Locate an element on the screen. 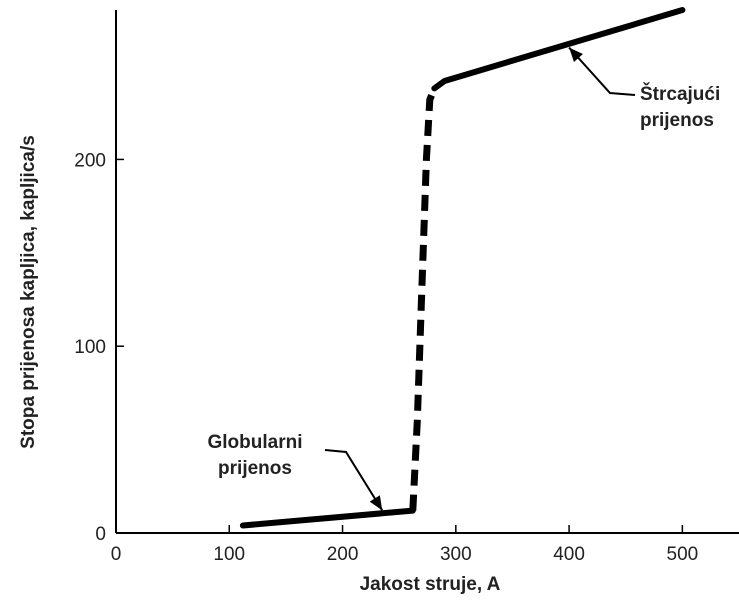  x-tick-label-4: 400 is located at coordinates (569, 554).